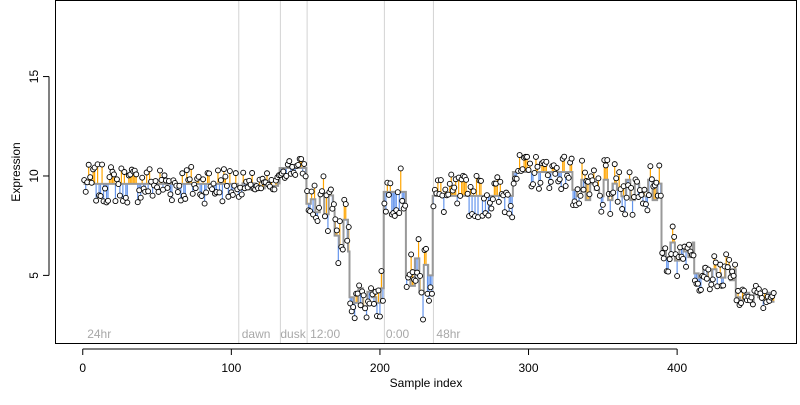 The width and height of the screenshot is (800, 405). Describe the element at coordinates (99, 334) in the screenshot. I see `region-label: 24hr` at that location.